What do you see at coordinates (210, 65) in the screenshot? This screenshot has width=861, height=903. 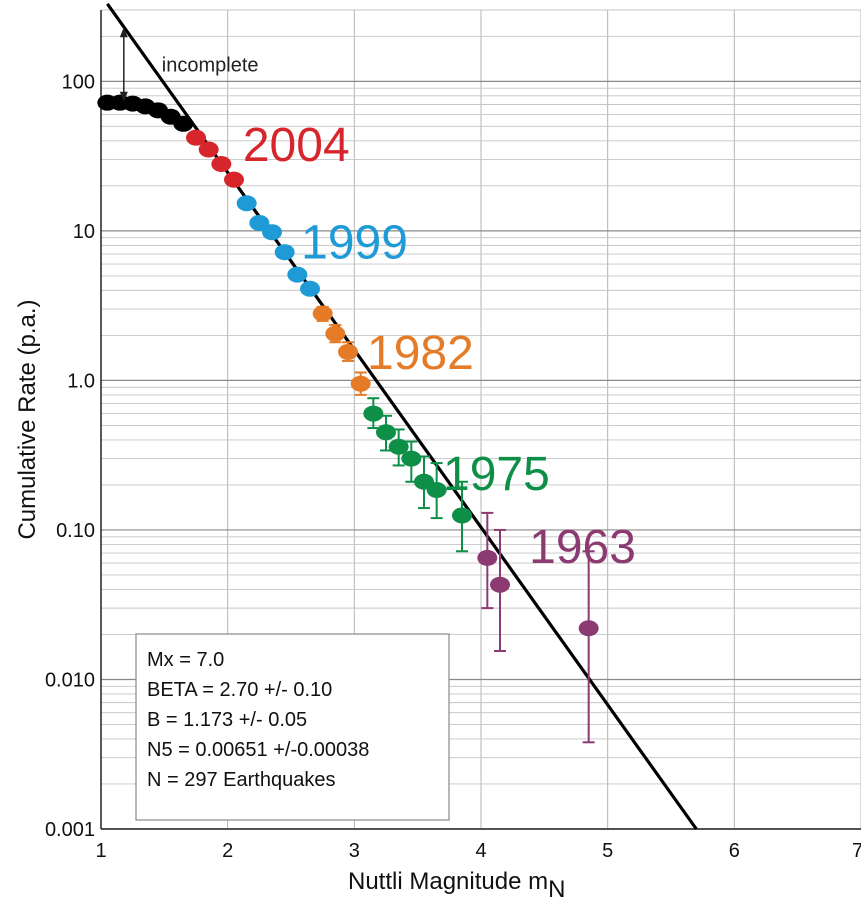 I see `incomplete-label: incomplete` at bounding box center [210, 65].